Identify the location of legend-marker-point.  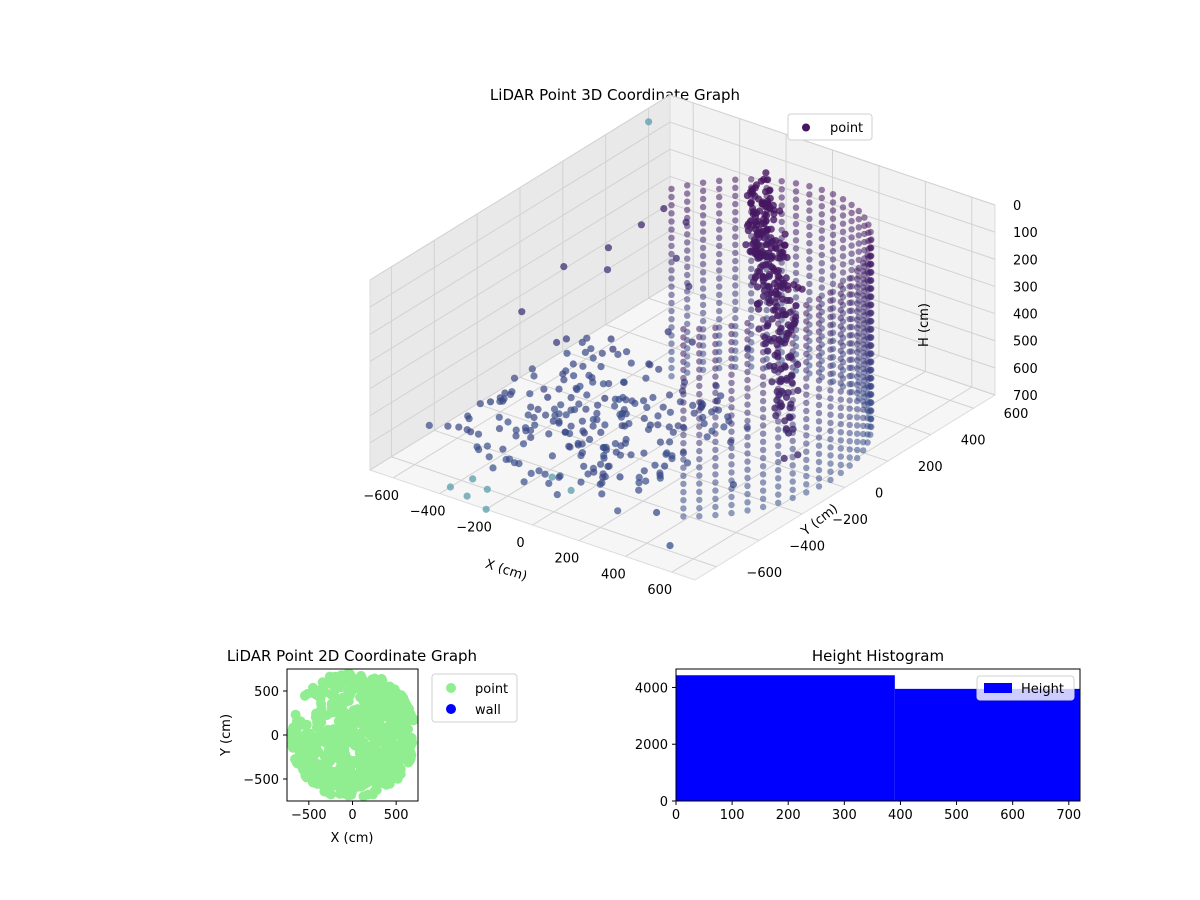
(806, 127).